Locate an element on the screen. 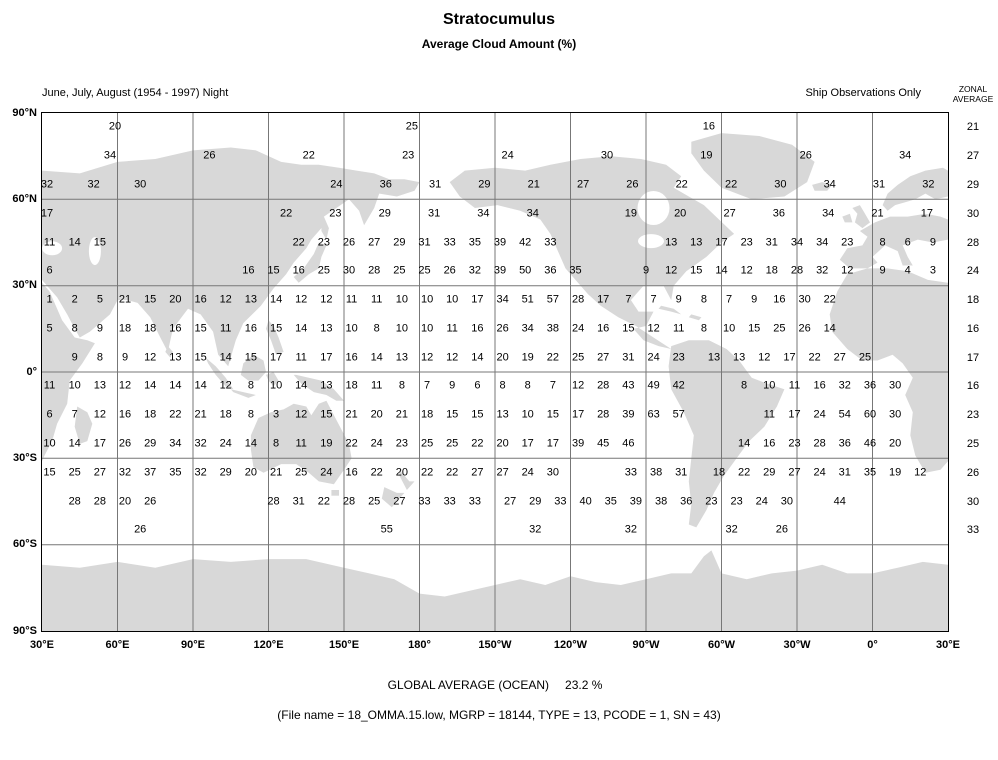 Image resolution: width=998 pixels, height=760 pixels. page-subtitle: Average Cloud Amount (%) is located at coordinates (499, 44).